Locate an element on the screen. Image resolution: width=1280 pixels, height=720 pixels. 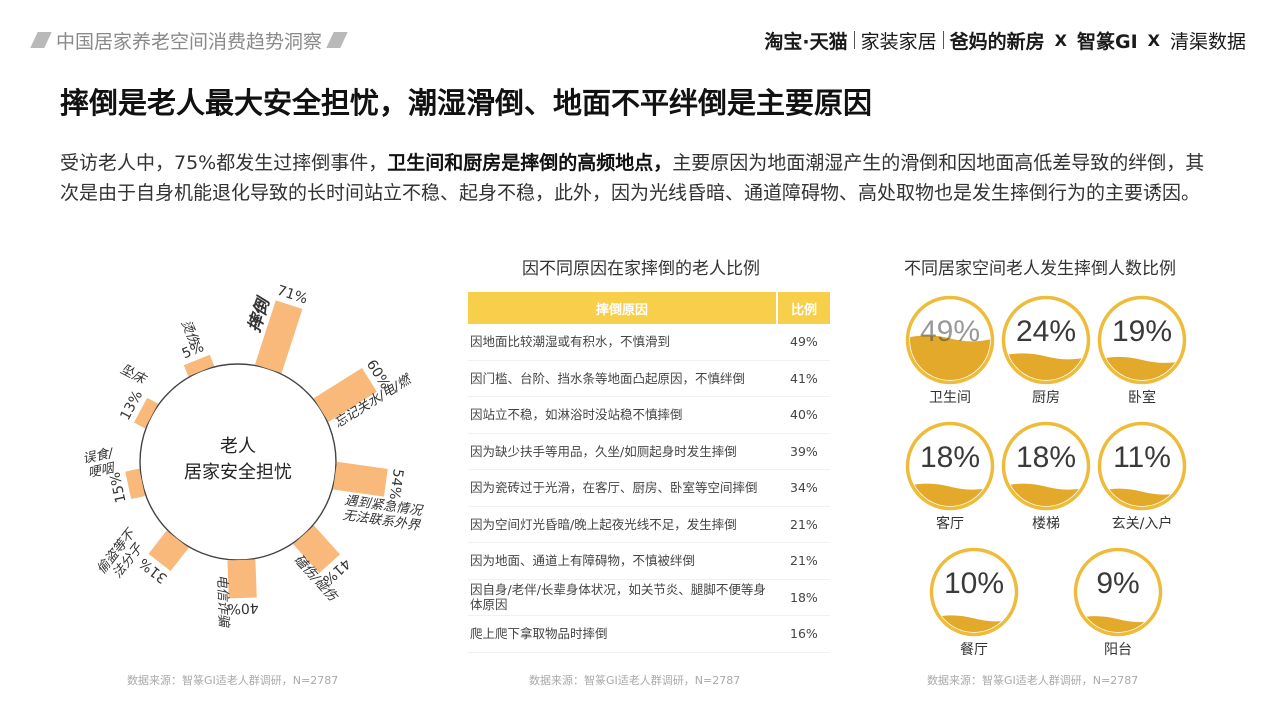
table-row: 爬上爬下拿取物品时摔倒 16% is located at coordinates (649, 634).